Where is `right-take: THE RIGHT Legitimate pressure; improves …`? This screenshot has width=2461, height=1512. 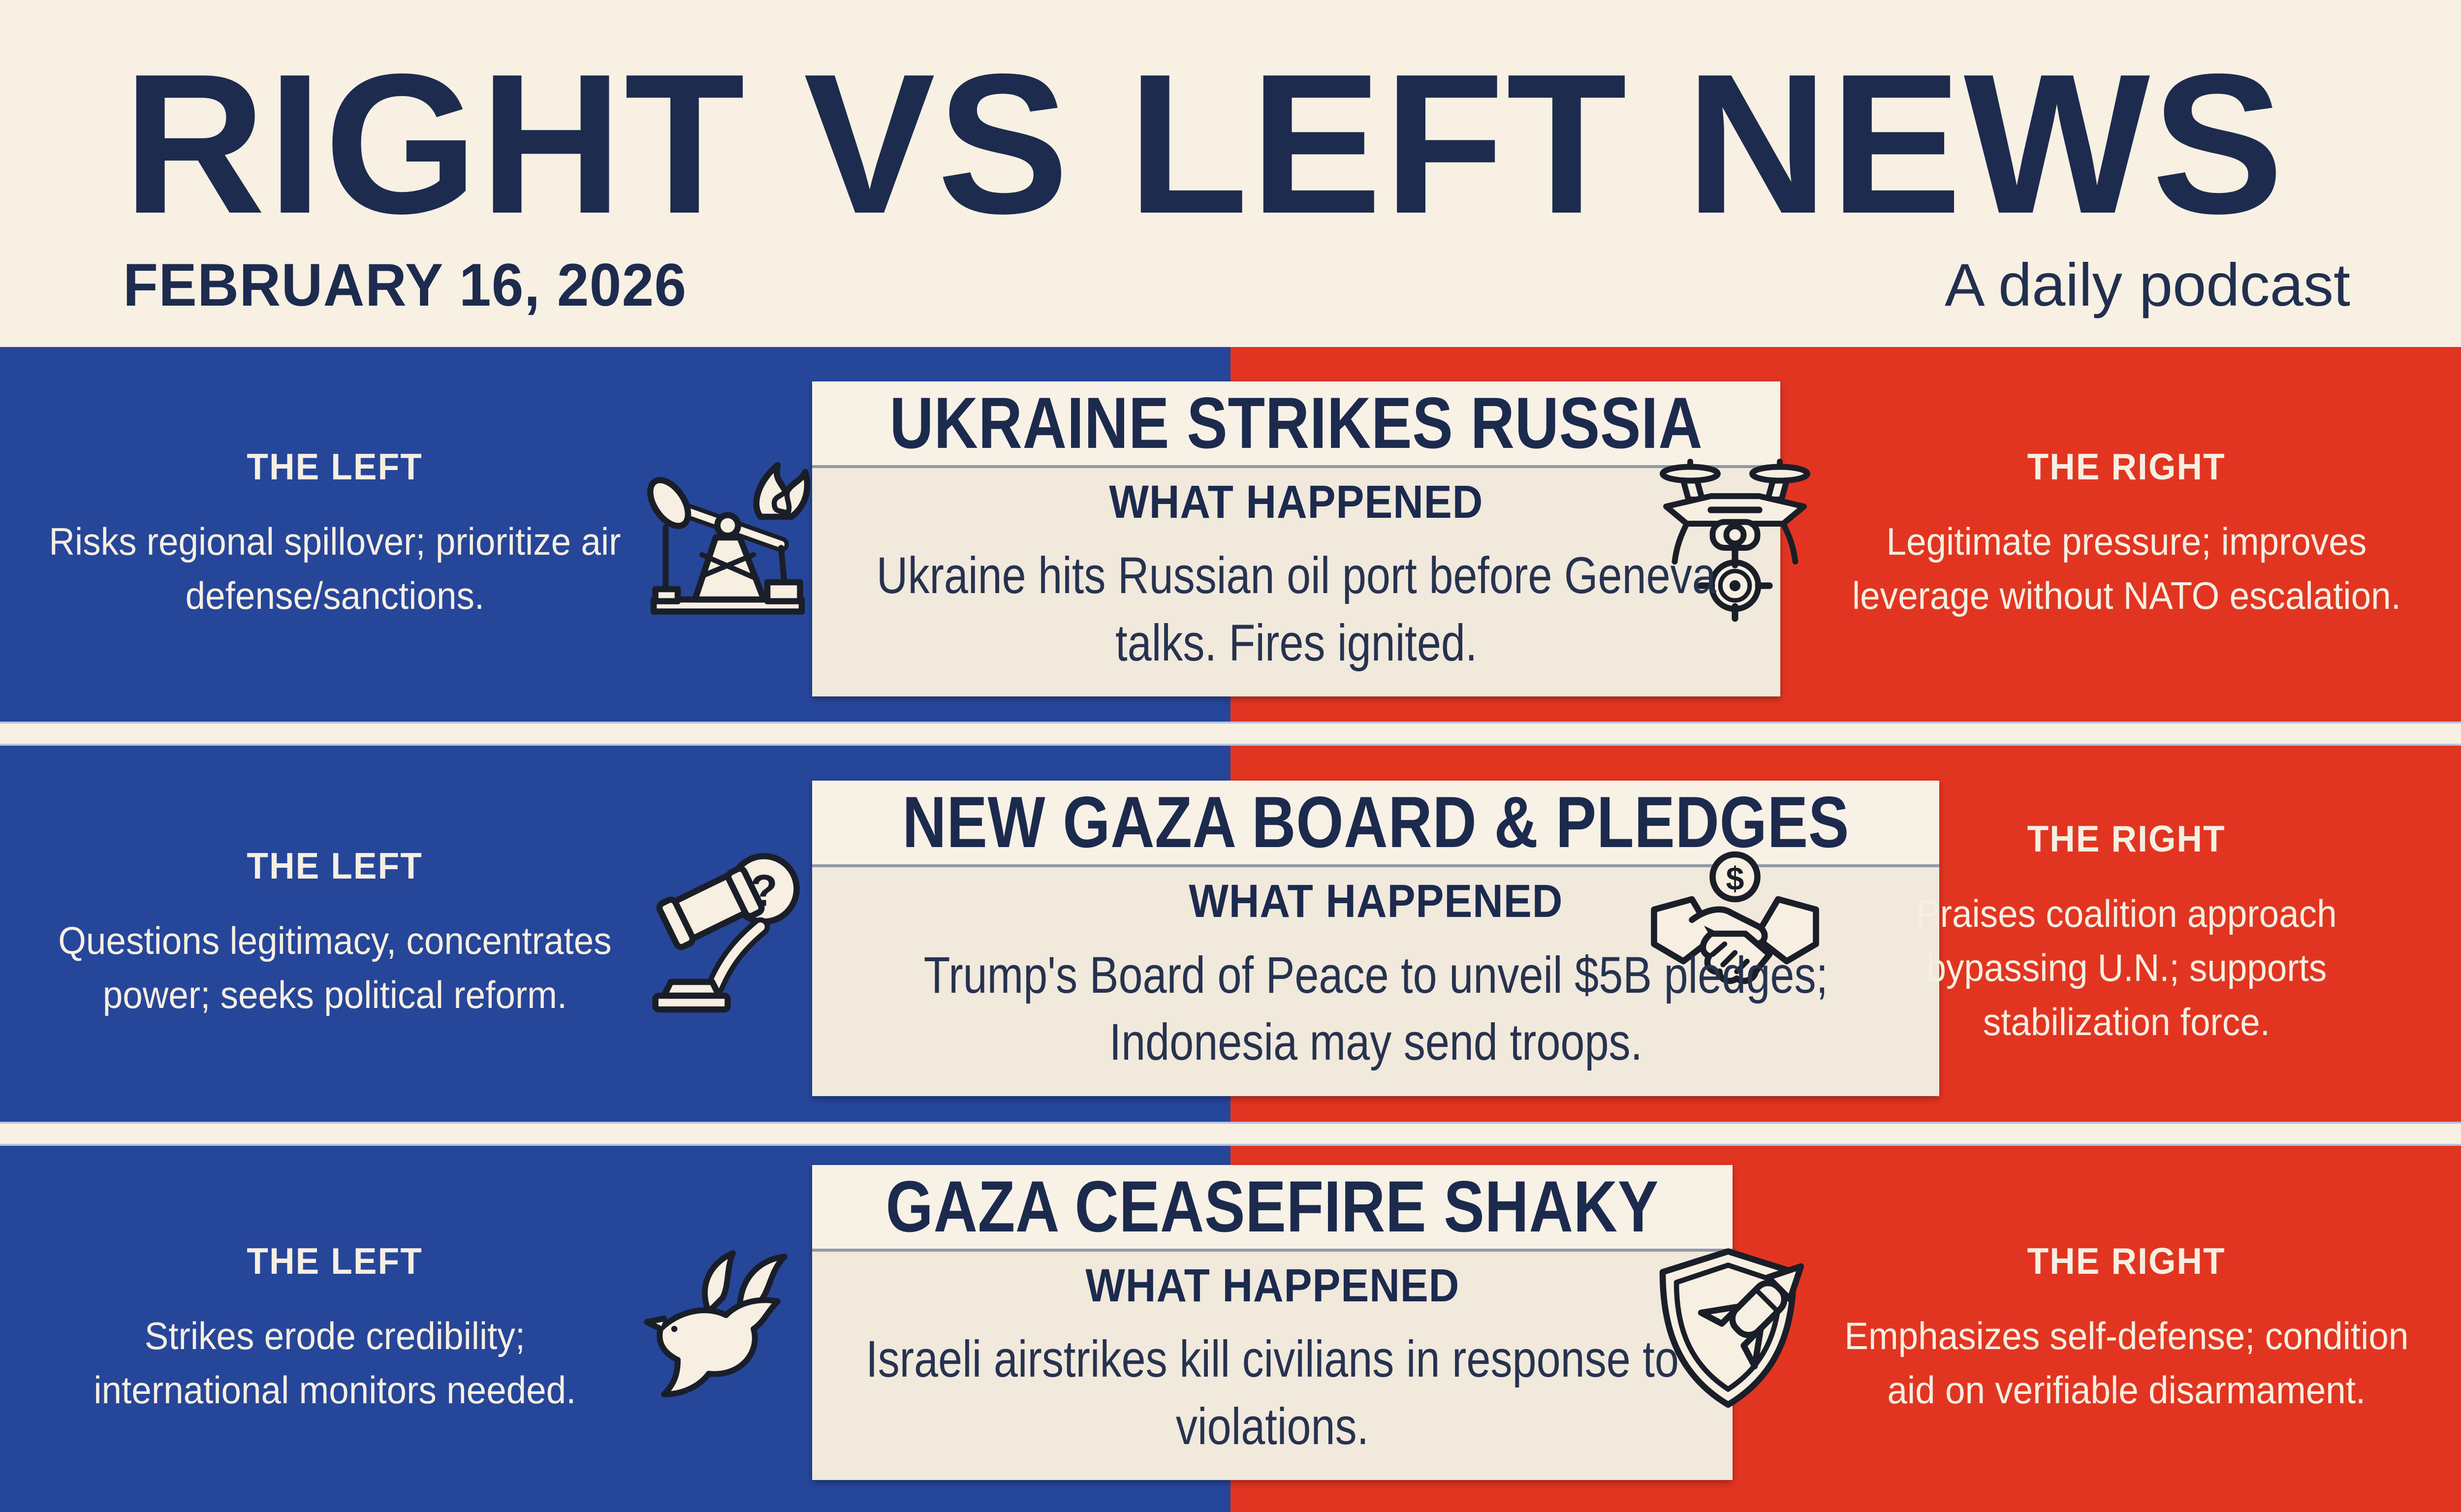
right-take: THE RIGHT Legitimate pressure; improves … is located at coordinates (2126, 534).